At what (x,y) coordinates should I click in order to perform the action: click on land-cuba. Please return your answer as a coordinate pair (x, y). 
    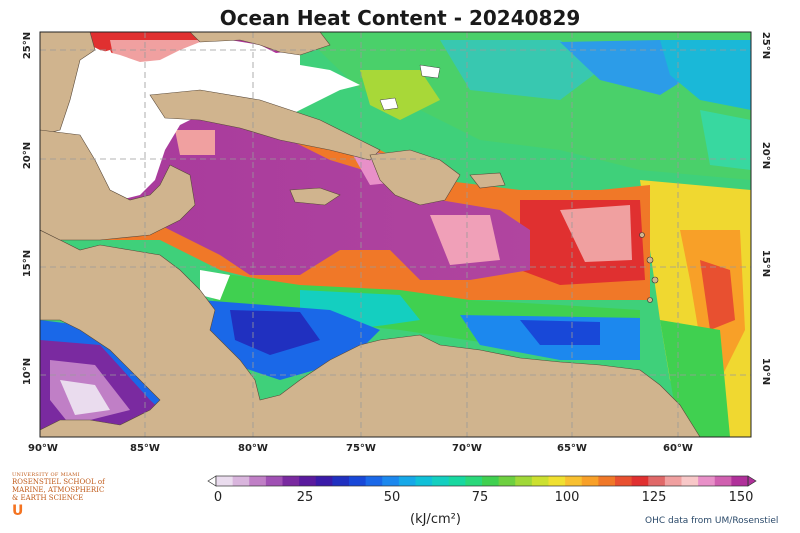
    Looking at the image, I should click on (265, 125).